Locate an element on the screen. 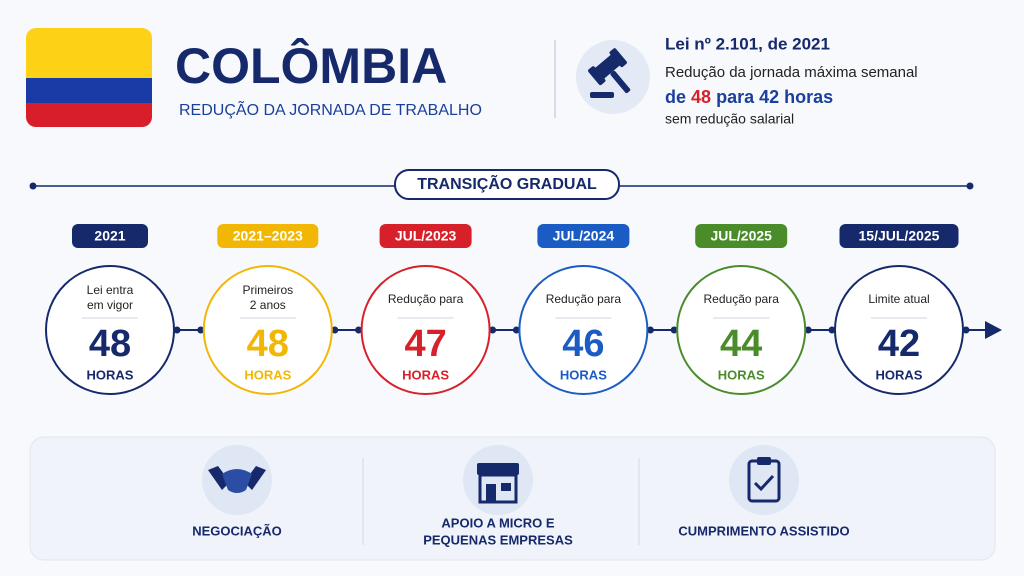  step-caption: 2 anos is located at coordinates (268, 305).